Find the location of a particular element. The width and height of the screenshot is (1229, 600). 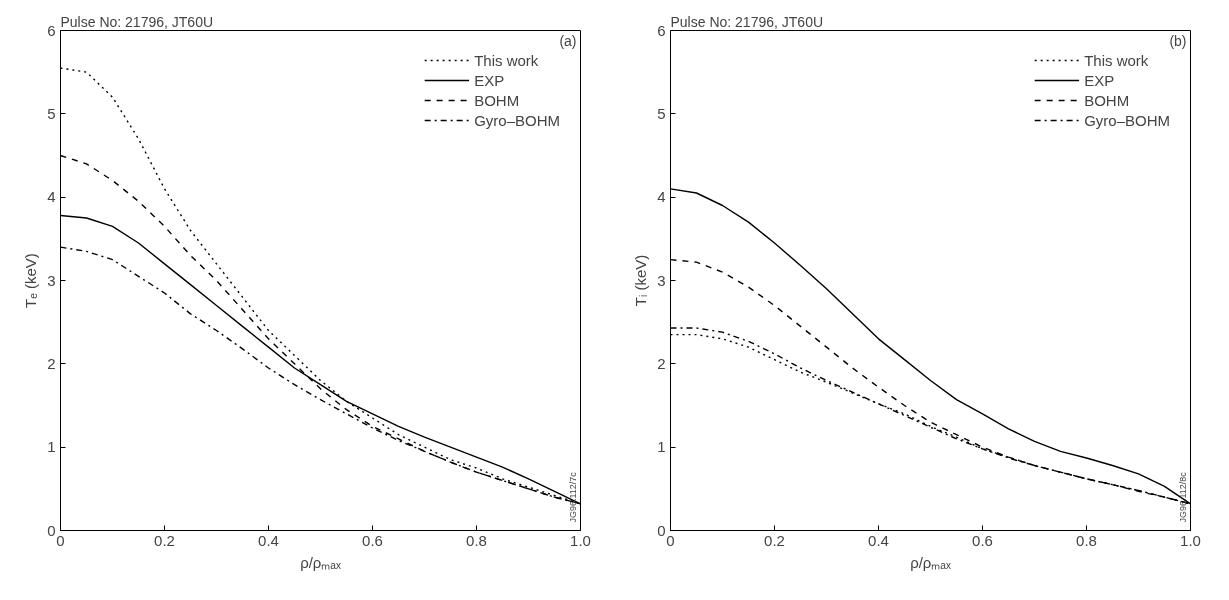

annotation: (a) is located at coordinates (568, 40).